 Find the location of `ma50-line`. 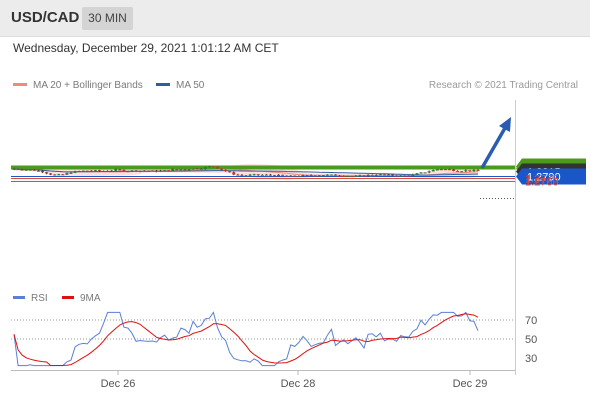

ma50-line is located at coordinates (246, 172).